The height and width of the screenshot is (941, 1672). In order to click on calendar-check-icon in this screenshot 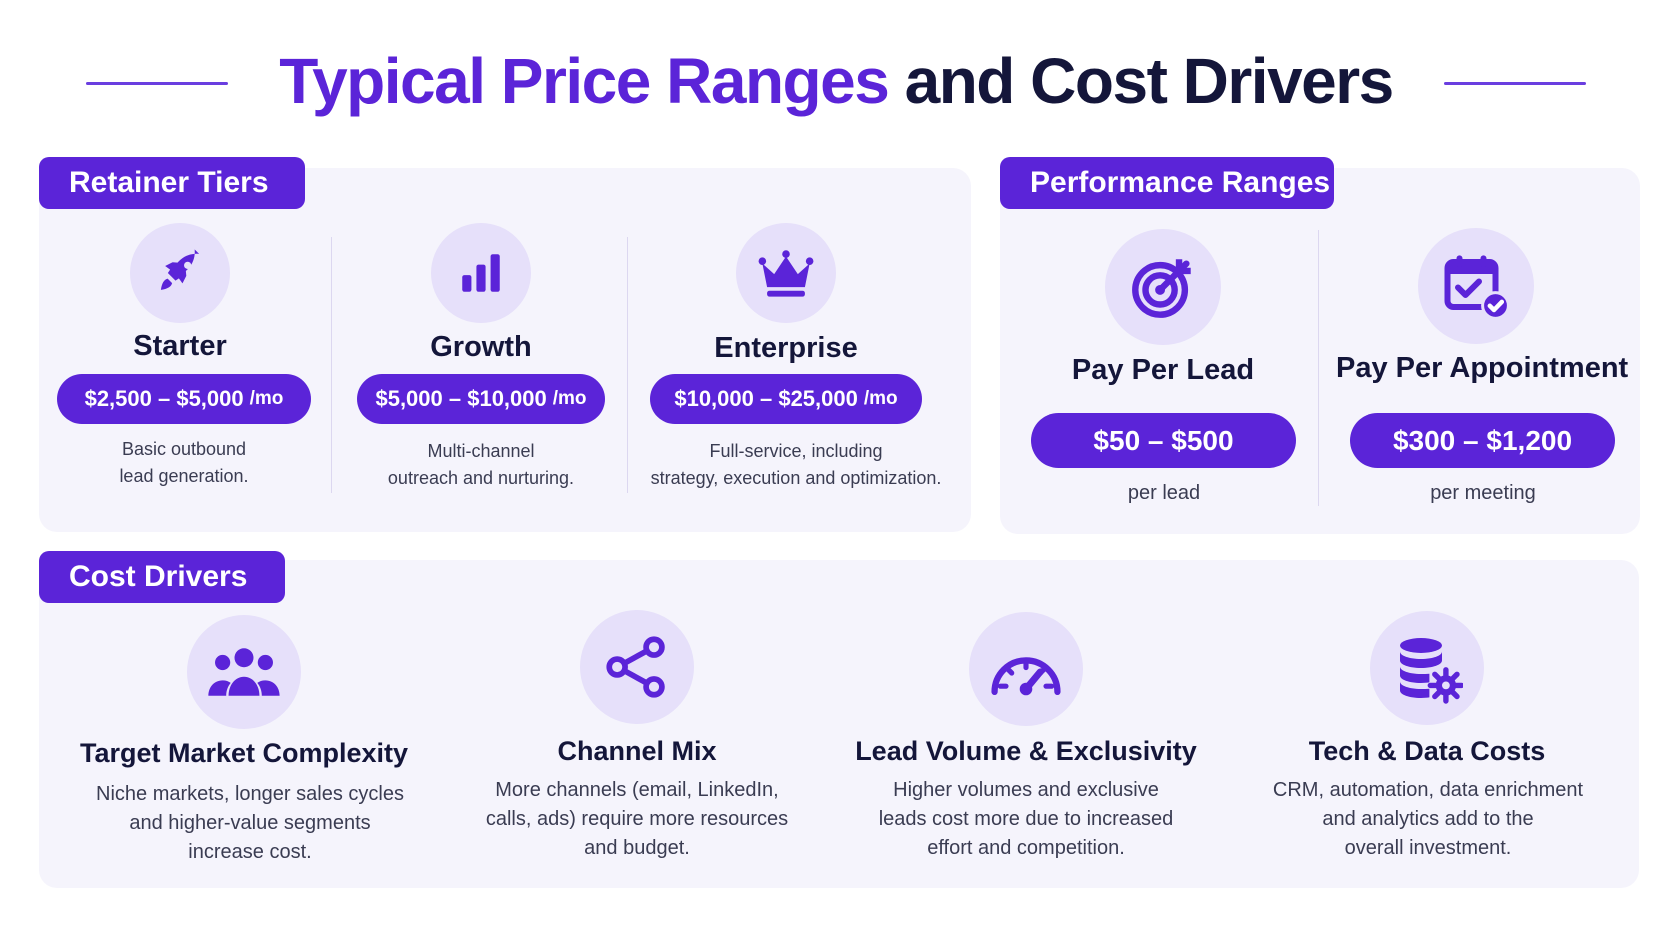, I will do `click(1476, 286)`.